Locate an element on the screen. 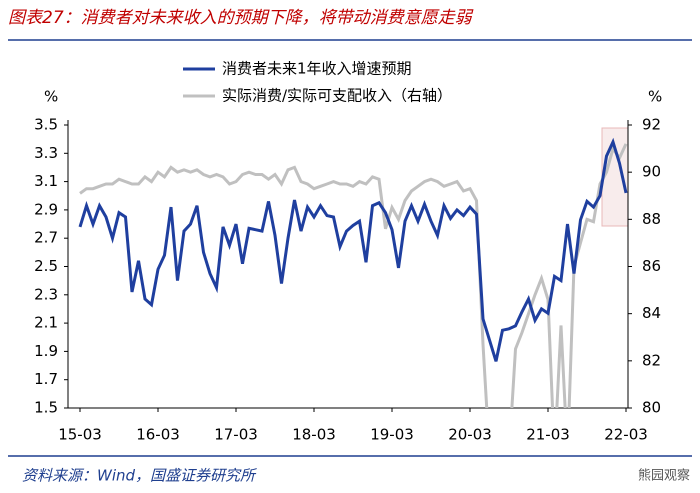  y-tick-label: 3.3 is located at coordinates (46, 153).